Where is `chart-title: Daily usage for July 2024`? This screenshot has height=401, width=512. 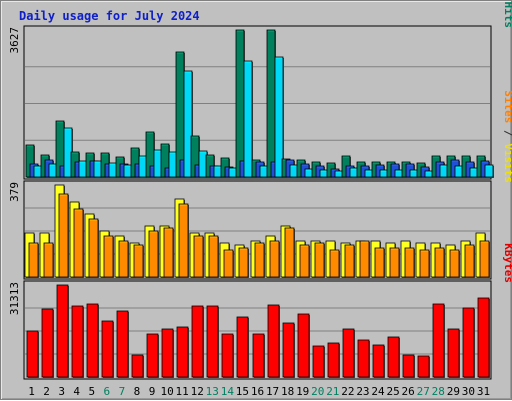 chart-title: Daily usage for July 2024 is located at coordinates (109, 16).